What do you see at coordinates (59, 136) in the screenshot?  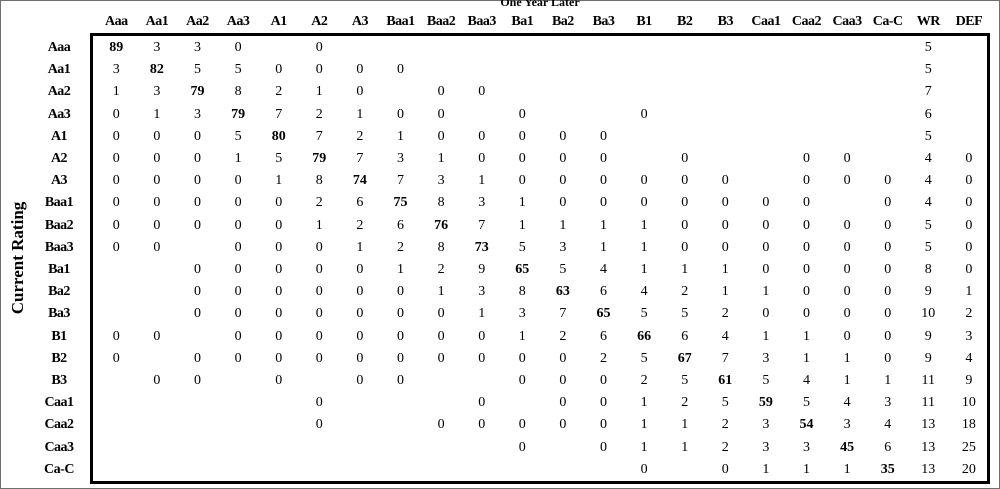 I see `row-header: A1` at bounding box center [59, 136].